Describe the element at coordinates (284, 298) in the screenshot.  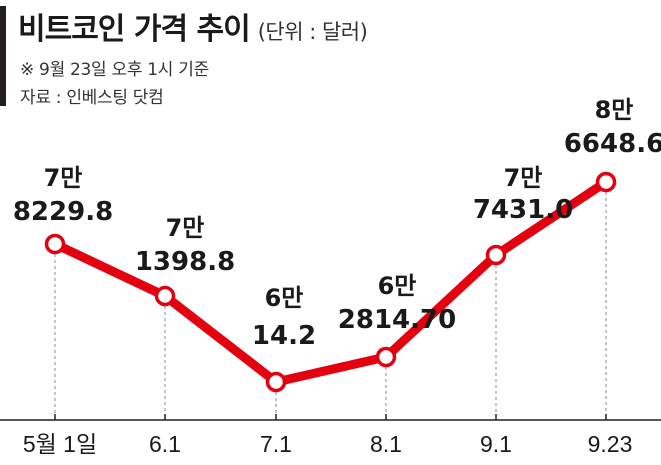
I see `data-label-unit-3: 6만` at that location.